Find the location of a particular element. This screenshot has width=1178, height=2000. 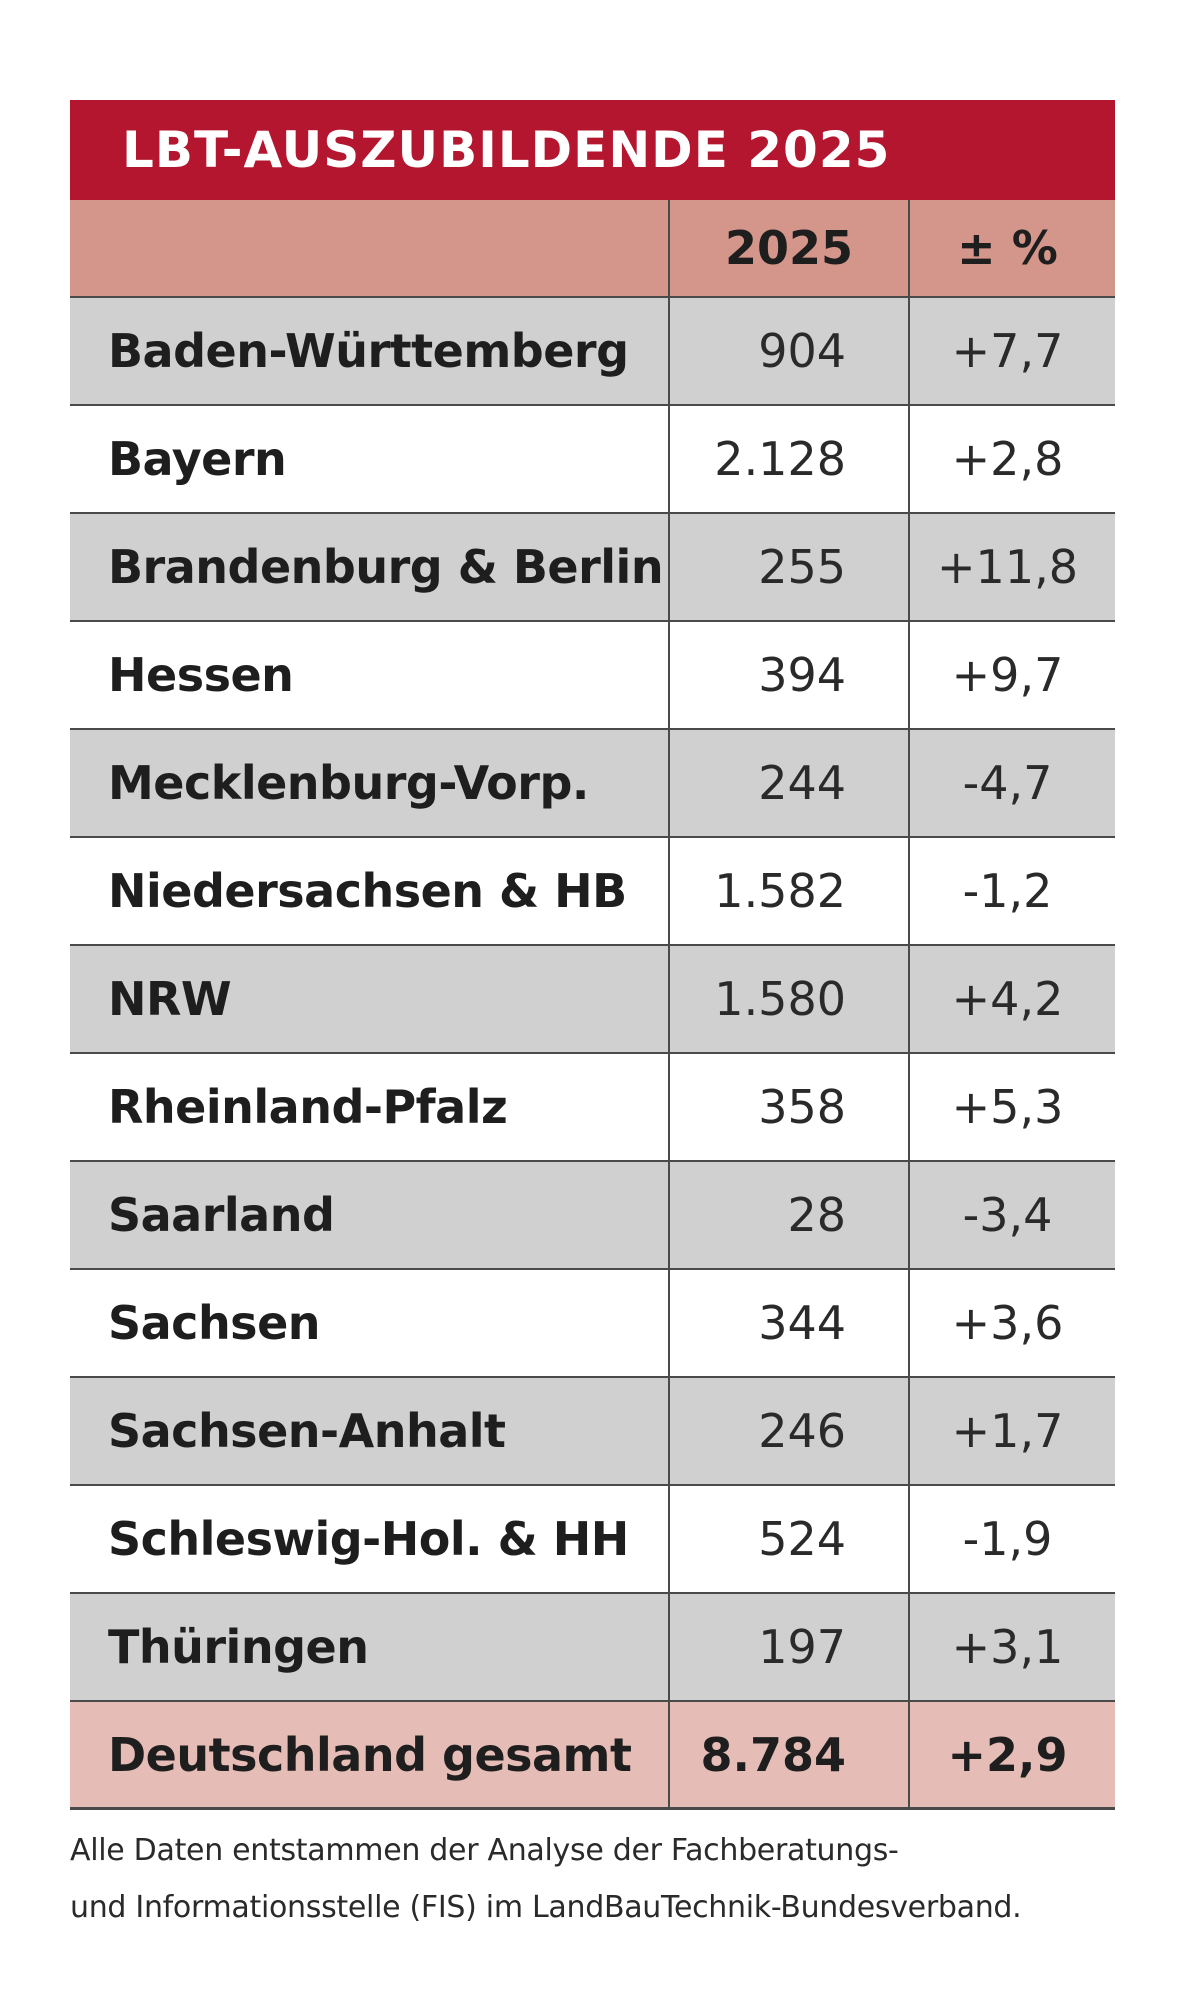

table-row: Rheinland-Pfalz 358 +5,3 is located at coordinates (592, 1108).